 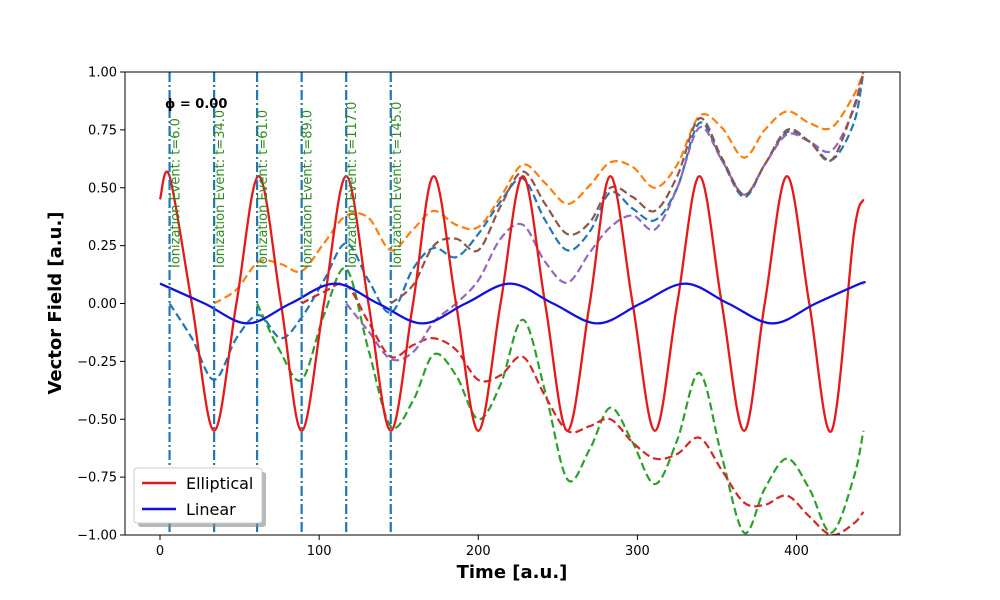 I want to click on x-tick-label: 300, so click(x=637, y=551).